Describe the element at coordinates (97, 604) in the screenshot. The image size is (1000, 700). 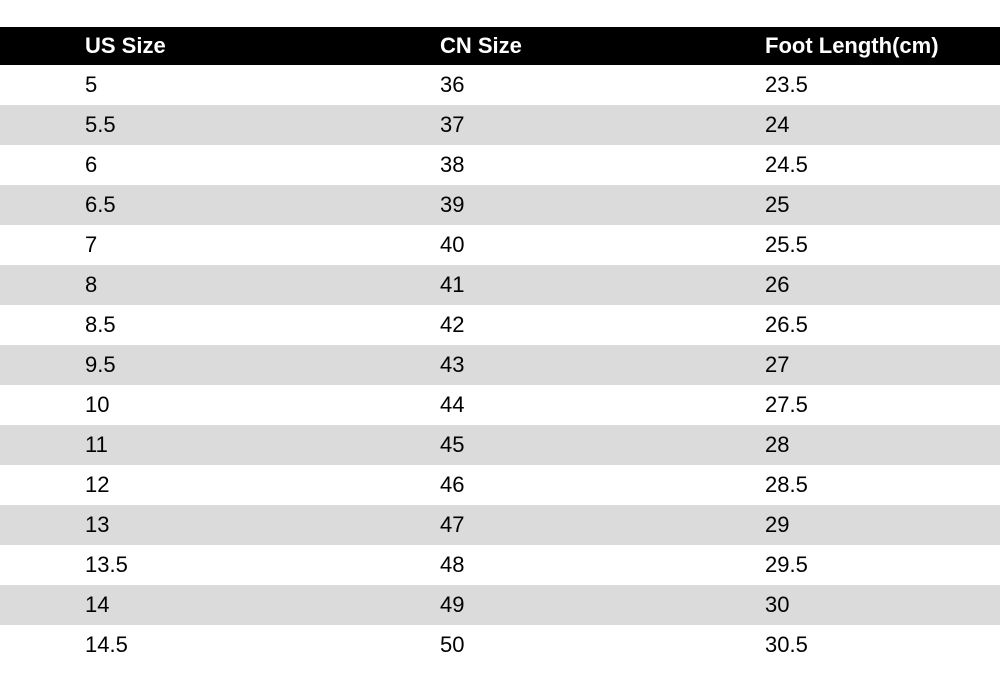
I see `cell-us: 14` at that location.